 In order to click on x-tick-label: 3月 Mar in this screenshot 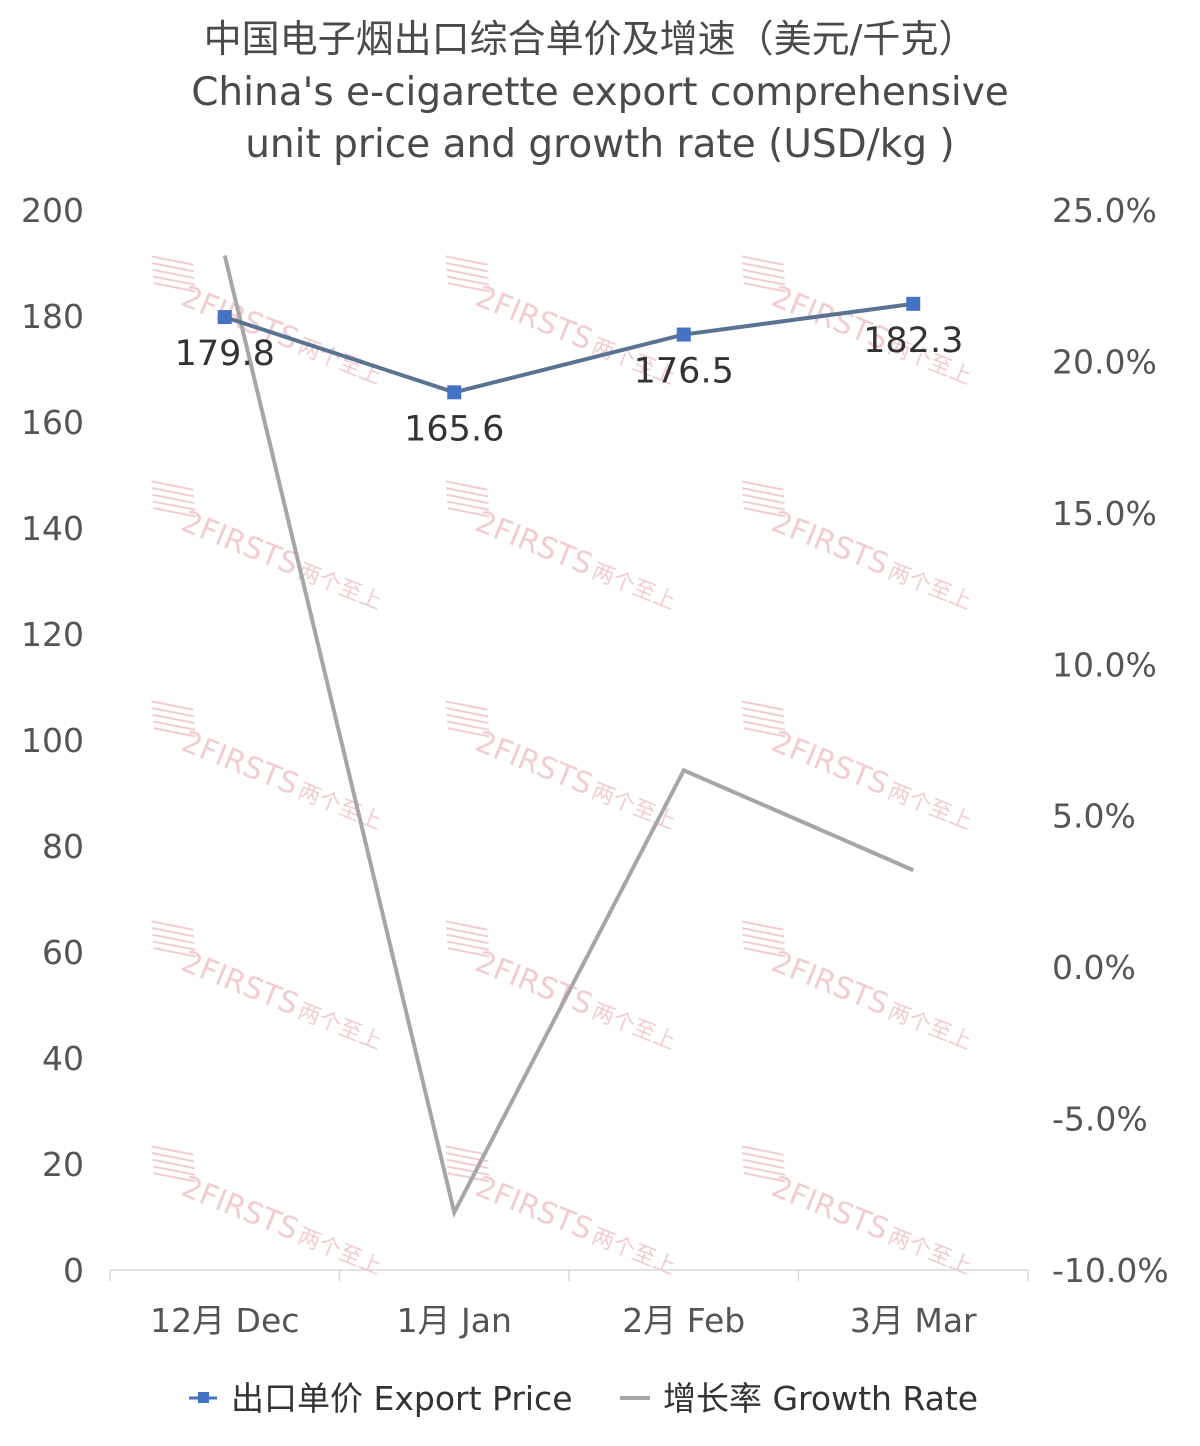, I will do `click(913, 1320)`.